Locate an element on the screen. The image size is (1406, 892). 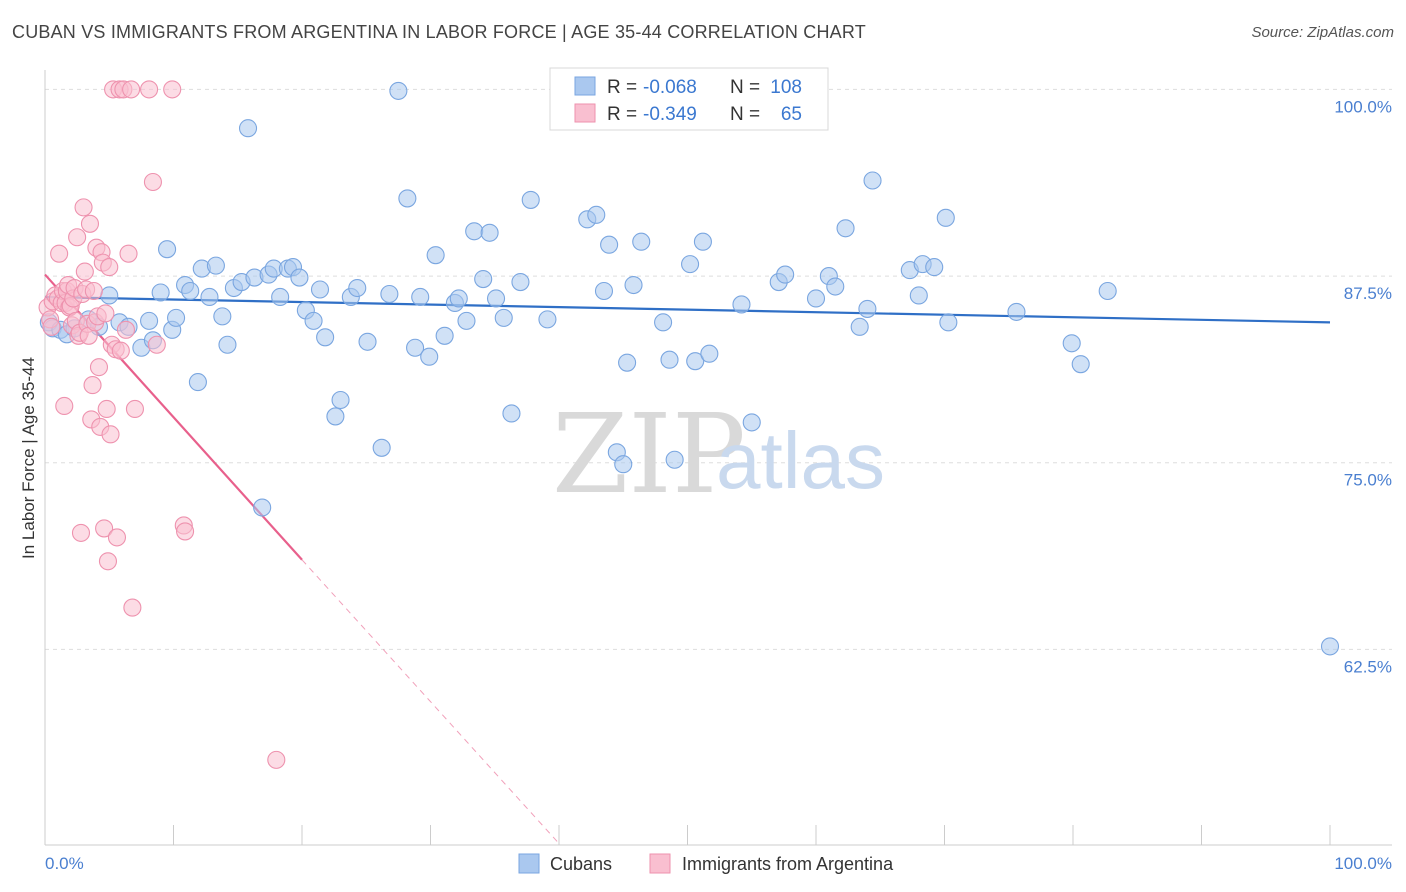
legend-label-cubans: Cubans is located at coordinates (581, 864).